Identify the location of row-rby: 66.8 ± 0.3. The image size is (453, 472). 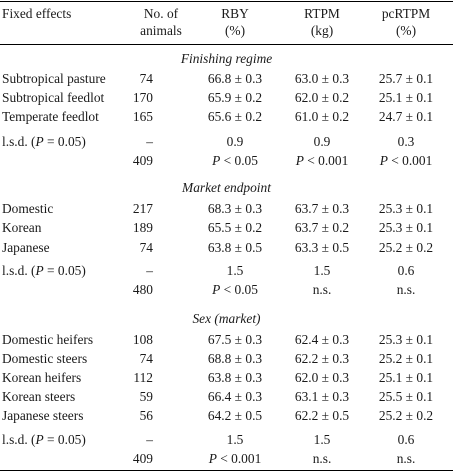
(235, 78).